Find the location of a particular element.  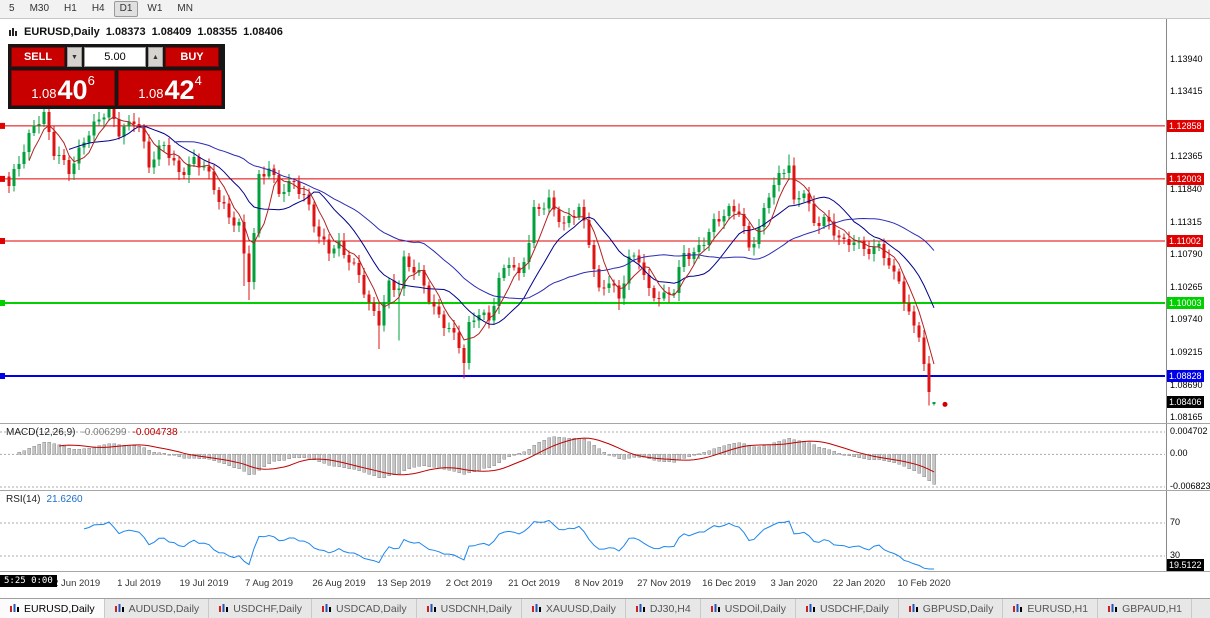

timeframe-button-w1: W1 is located at coordinates (155, 8).